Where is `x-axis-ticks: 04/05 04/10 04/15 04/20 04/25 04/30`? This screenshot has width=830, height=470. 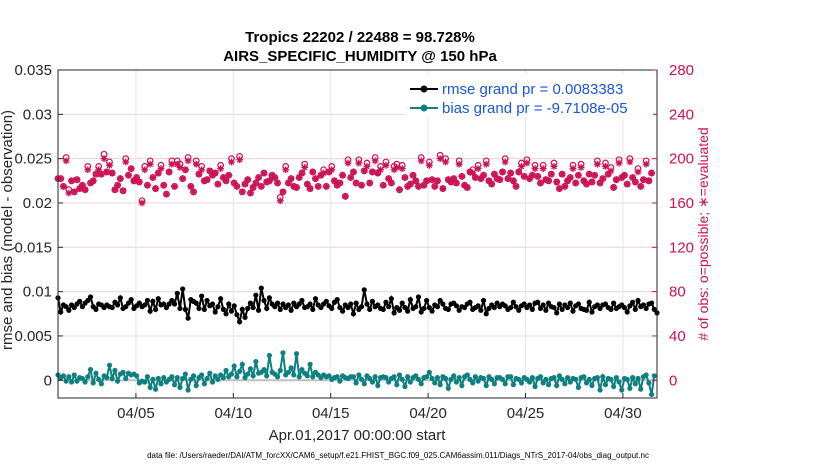
x-axis-ticks: 04/05 04/10 04/15 04/20 04/25 04/30 is located at coordinates (379, 407).